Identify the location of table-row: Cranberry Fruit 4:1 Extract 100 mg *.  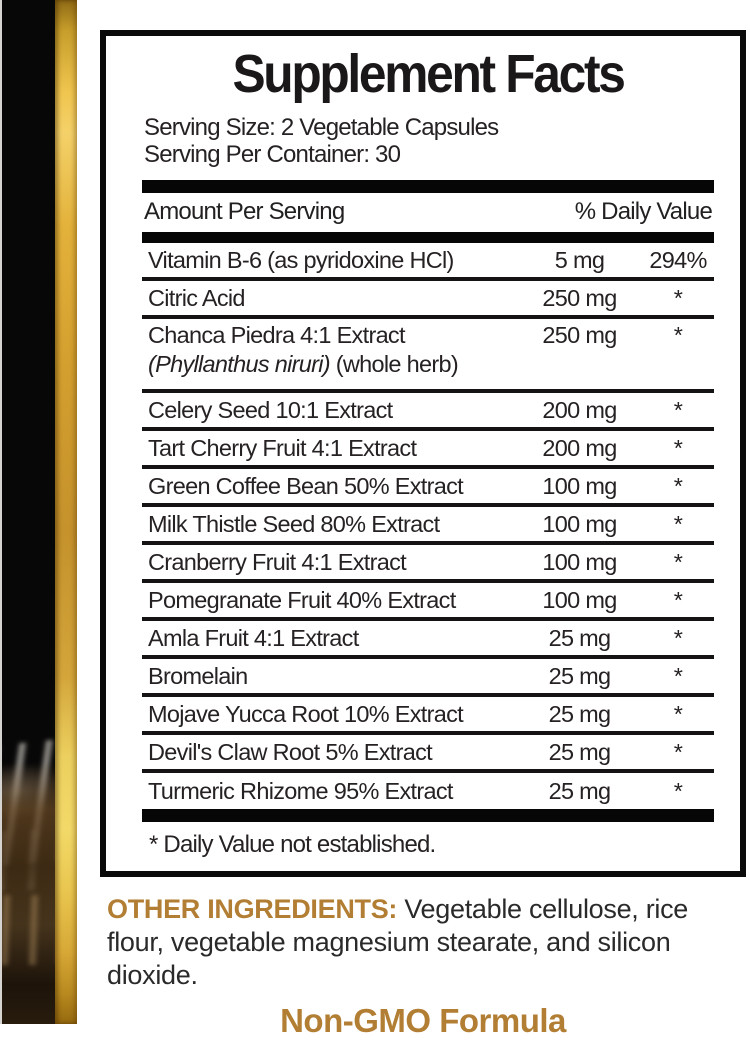
(428, 564).